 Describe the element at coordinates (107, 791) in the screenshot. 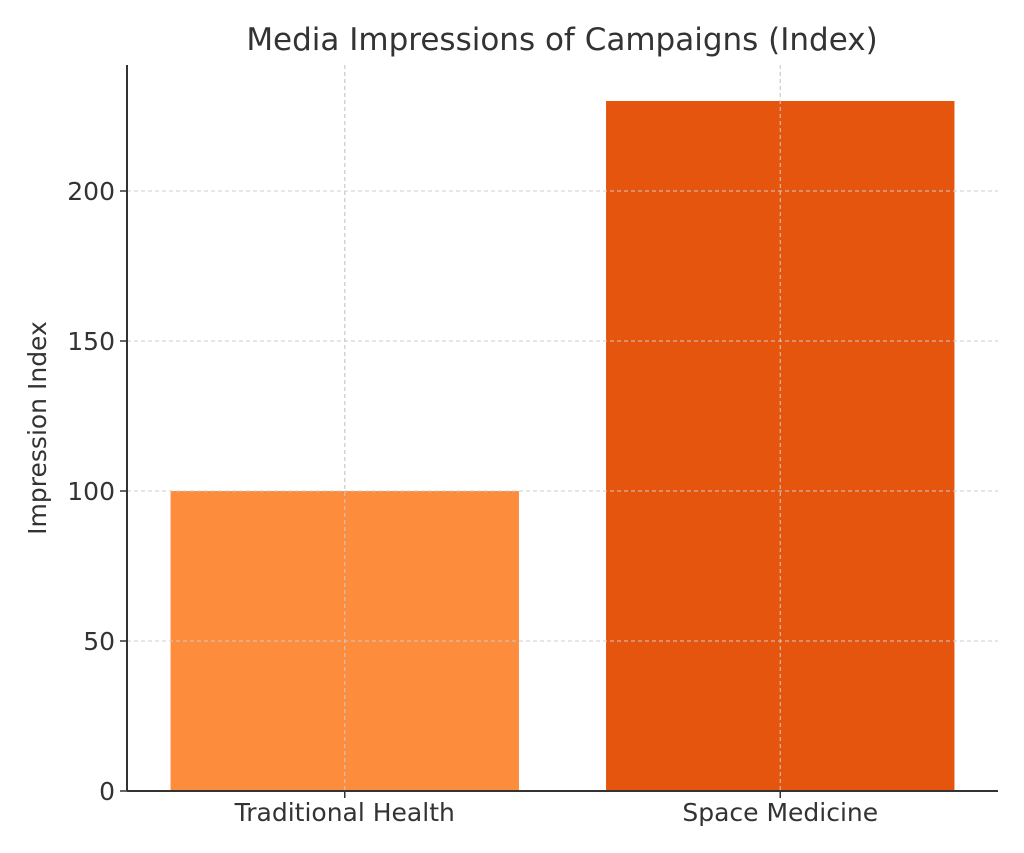

I see `y-tick-label: 0` at that location.